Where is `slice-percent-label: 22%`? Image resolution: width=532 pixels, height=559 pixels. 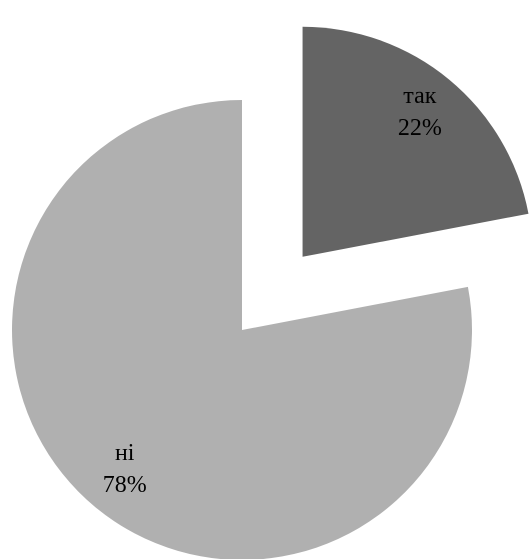 slice-percent-label: 22% is located at coordinates (420, 128).